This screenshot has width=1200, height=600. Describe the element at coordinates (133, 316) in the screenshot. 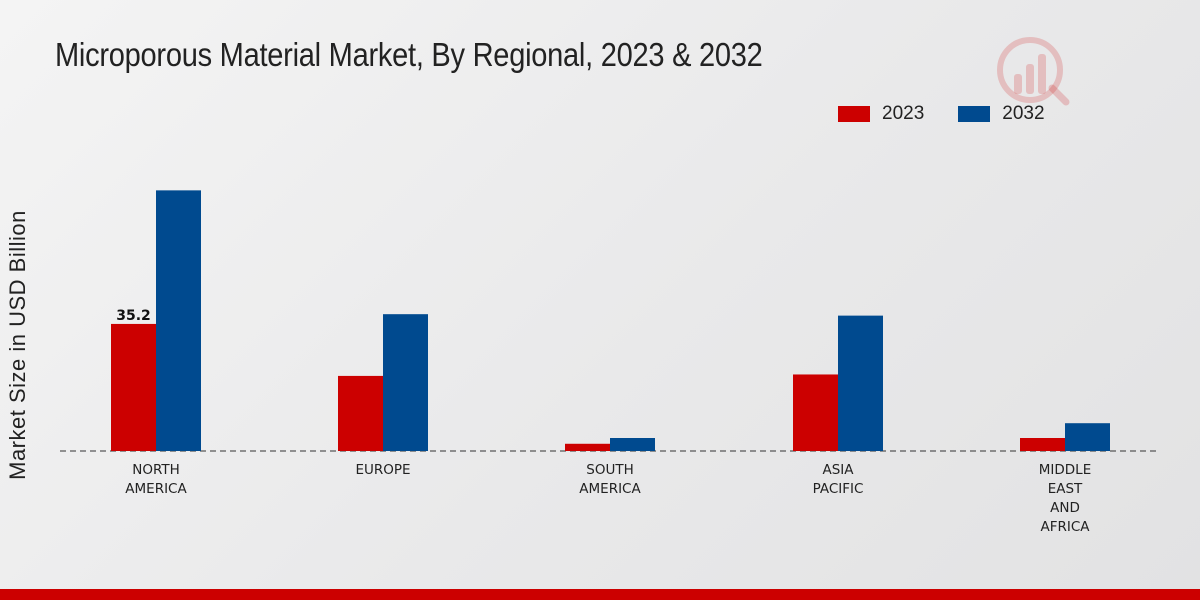

I see `data-label-north-america-2023: 35.2` at that location.